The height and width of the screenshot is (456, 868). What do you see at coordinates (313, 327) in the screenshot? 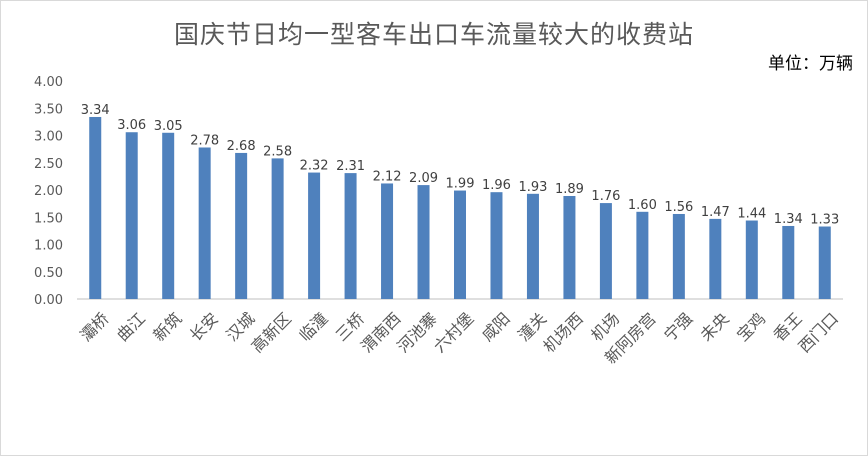
I see `category-label: 临潼` at bounding box center [313, 327].